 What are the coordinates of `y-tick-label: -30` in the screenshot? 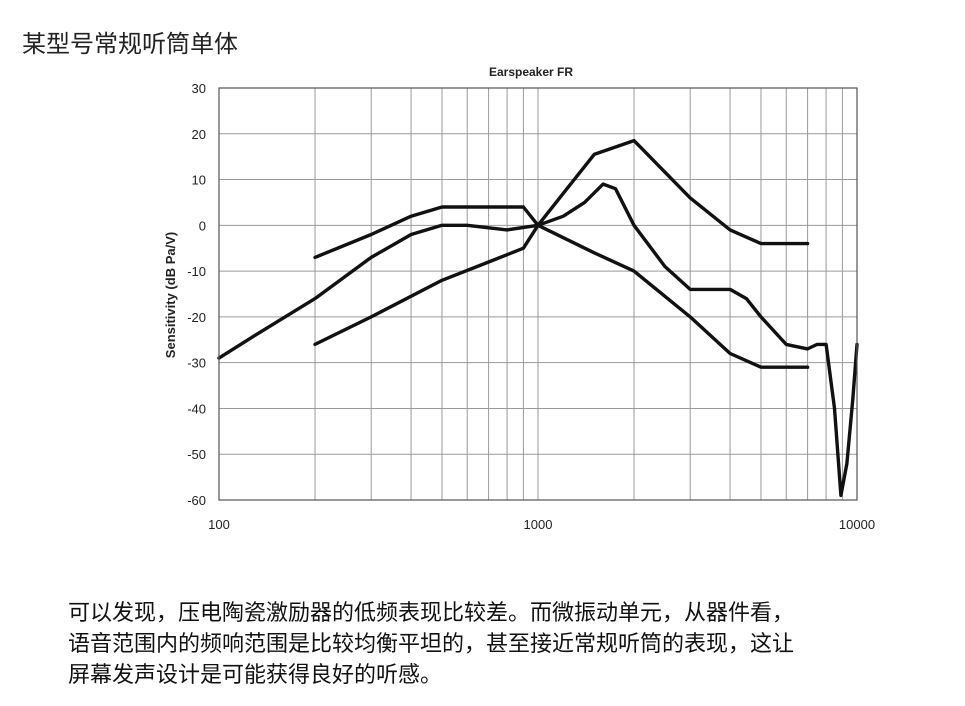 It's located at (196, 363).